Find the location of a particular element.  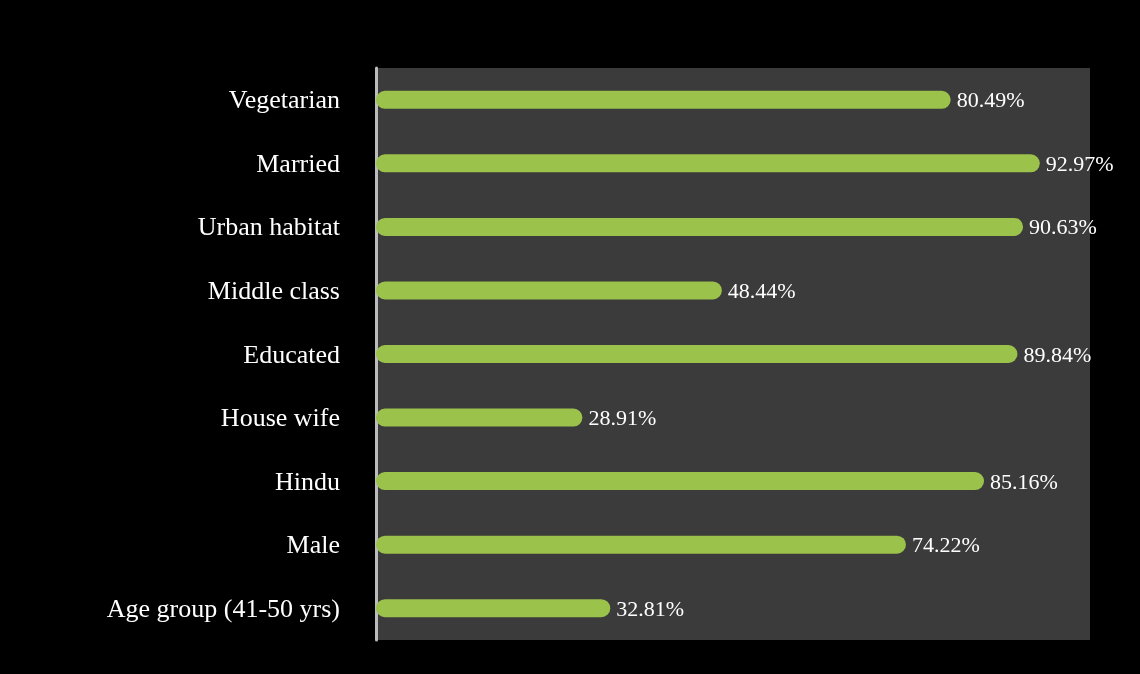

data-label: 85.16% is located at coordinates (1024, 481).